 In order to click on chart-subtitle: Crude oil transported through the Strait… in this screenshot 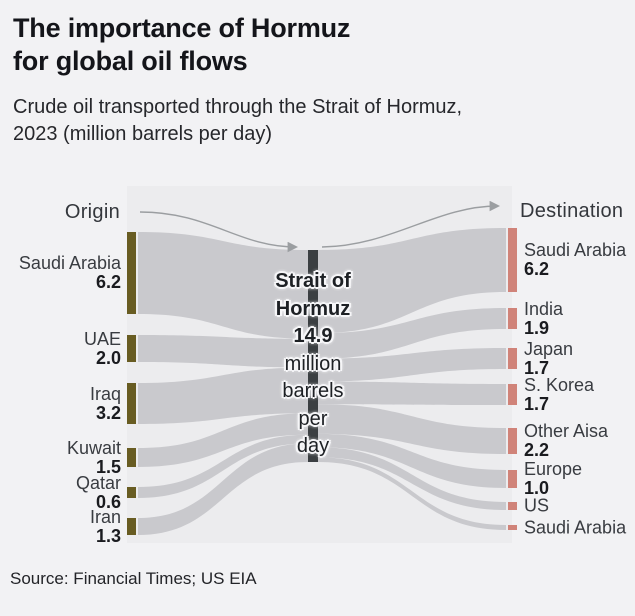, I will do `click(237, 121)`.